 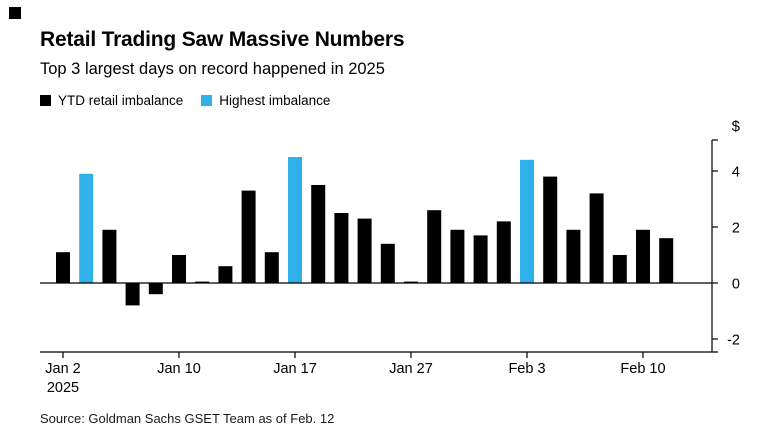 I want to click on x-tick-label: Feb 10, so click(x=642, y=369).